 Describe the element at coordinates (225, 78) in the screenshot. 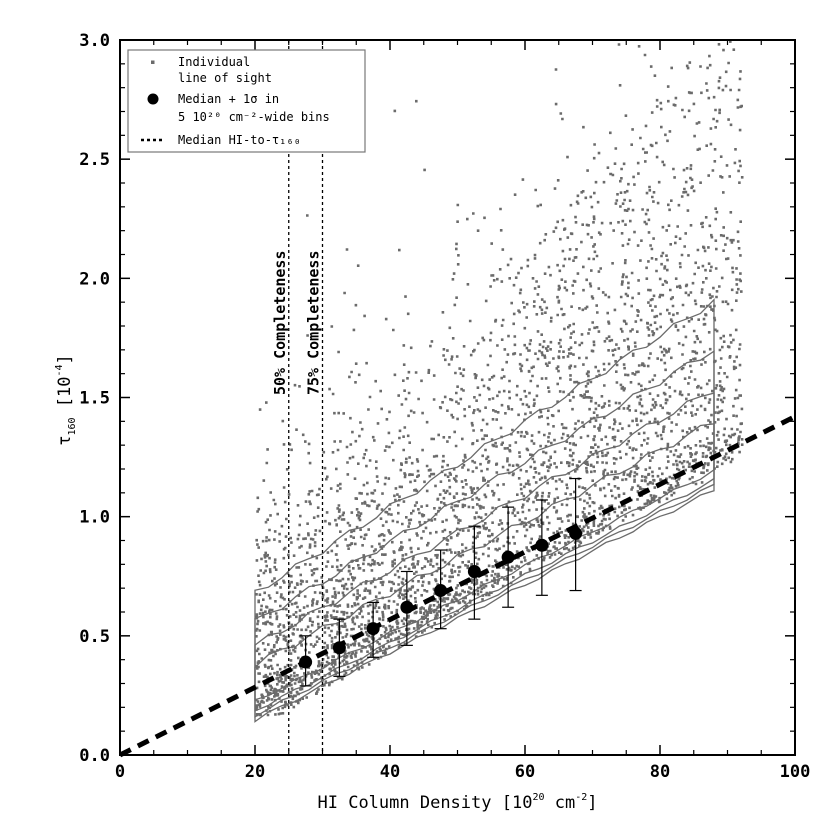

I see `legend-text-1-2: line of sight` at that location.